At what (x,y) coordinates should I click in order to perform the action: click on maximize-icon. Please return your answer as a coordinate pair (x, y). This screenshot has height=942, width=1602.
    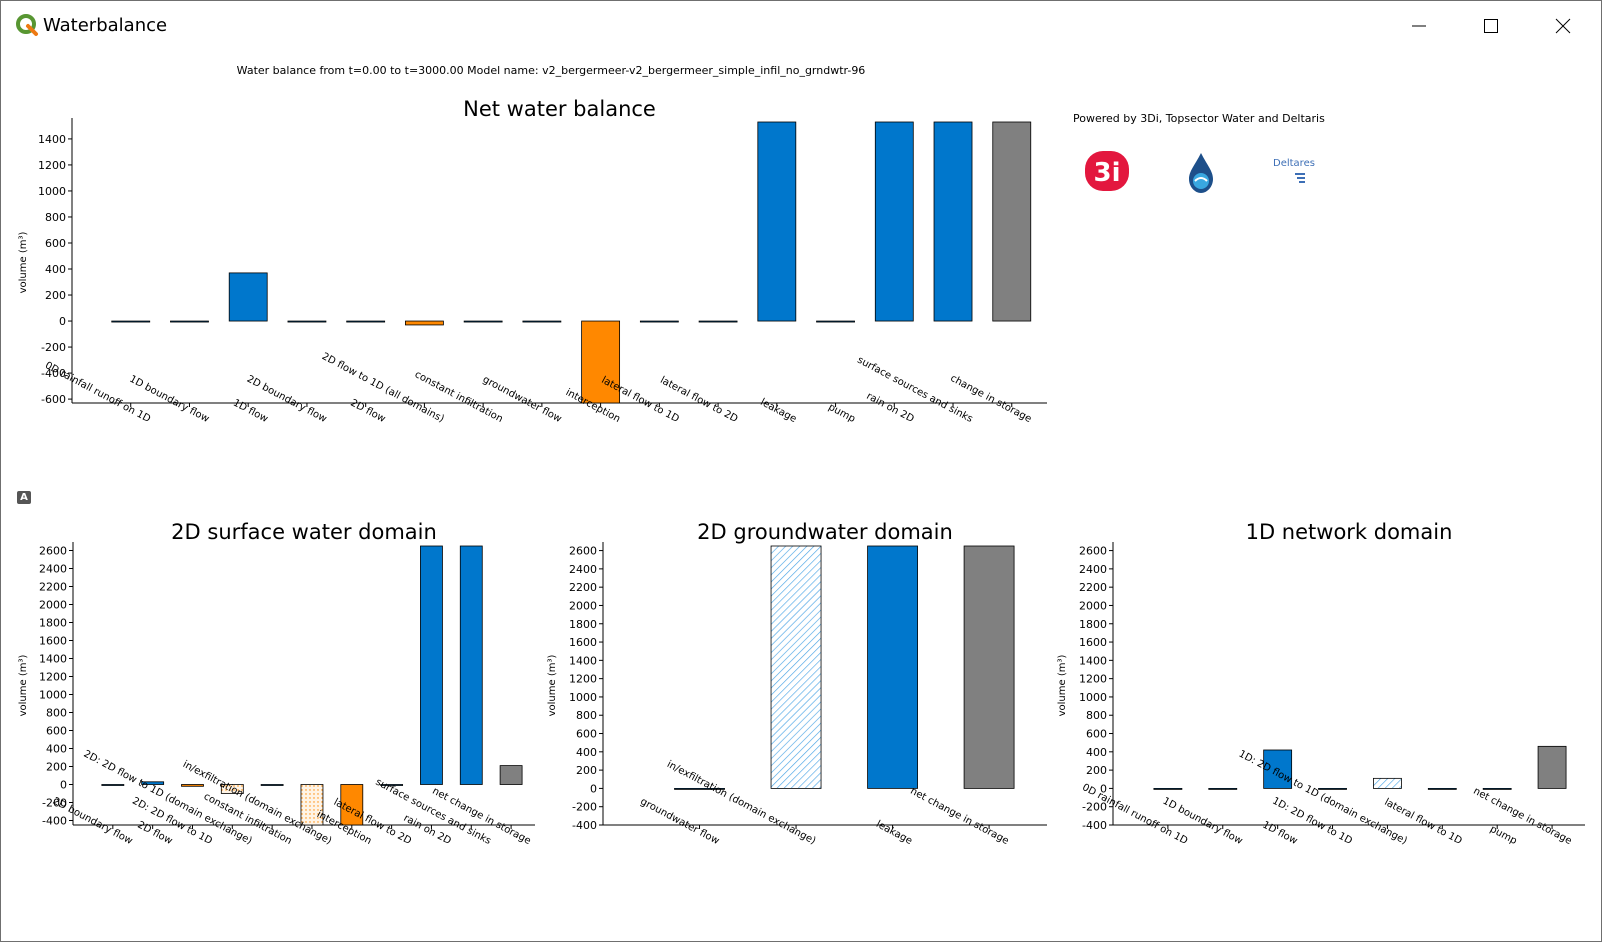
    Looking at the image, I should click on (1491, 26).